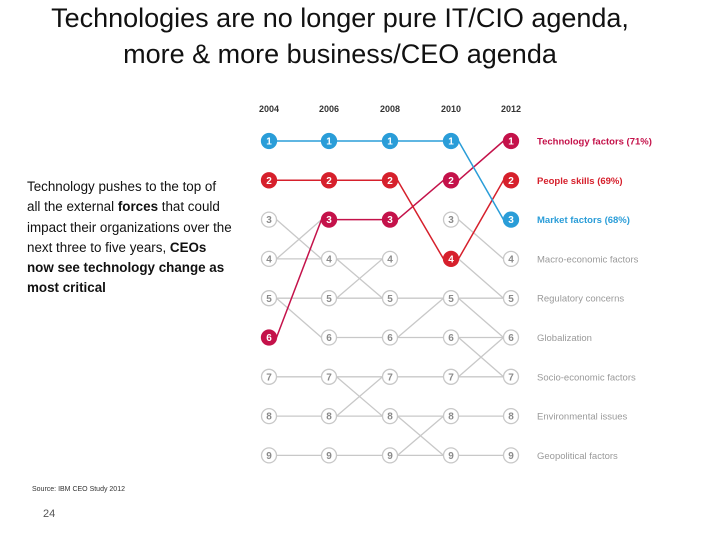  I want to click on year-label-2012: 2012, so click(511, 109).